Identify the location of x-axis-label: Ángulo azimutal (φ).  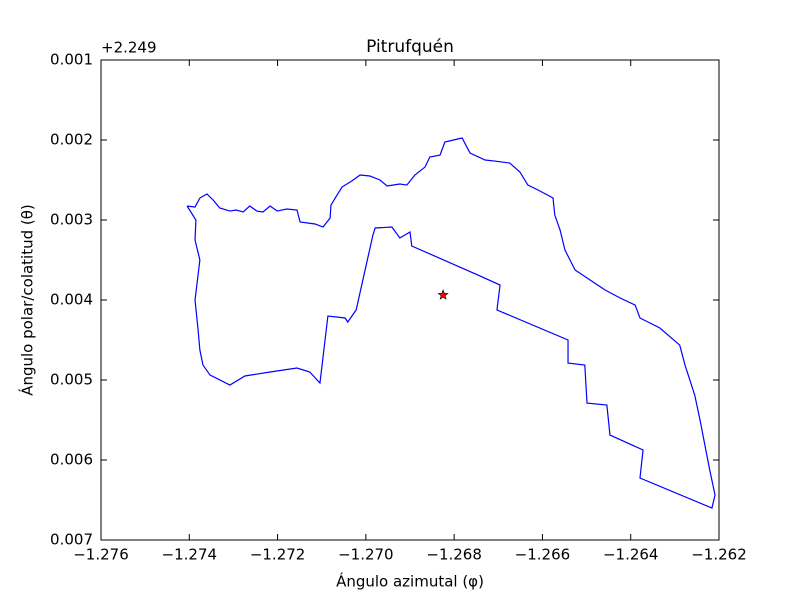
(410, 581).